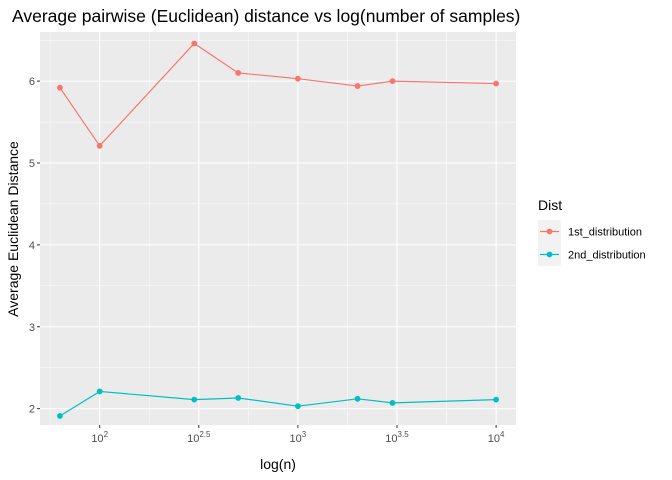 Image resolution: width=672 pixels, height=480 pixels. What do you see at coordinates (298, 437) in the screenshot?
I see `x-tick-label: 10³` at bounding box center [298, 437].